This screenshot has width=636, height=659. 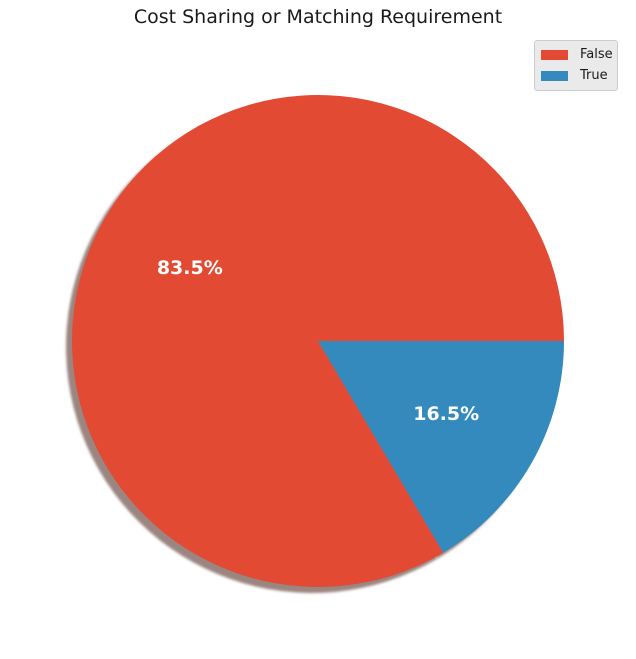 What do you see at coordinates (594, 75) in the screenshot?
I see `legend-label-true: True` at bounding box center [594, 75].